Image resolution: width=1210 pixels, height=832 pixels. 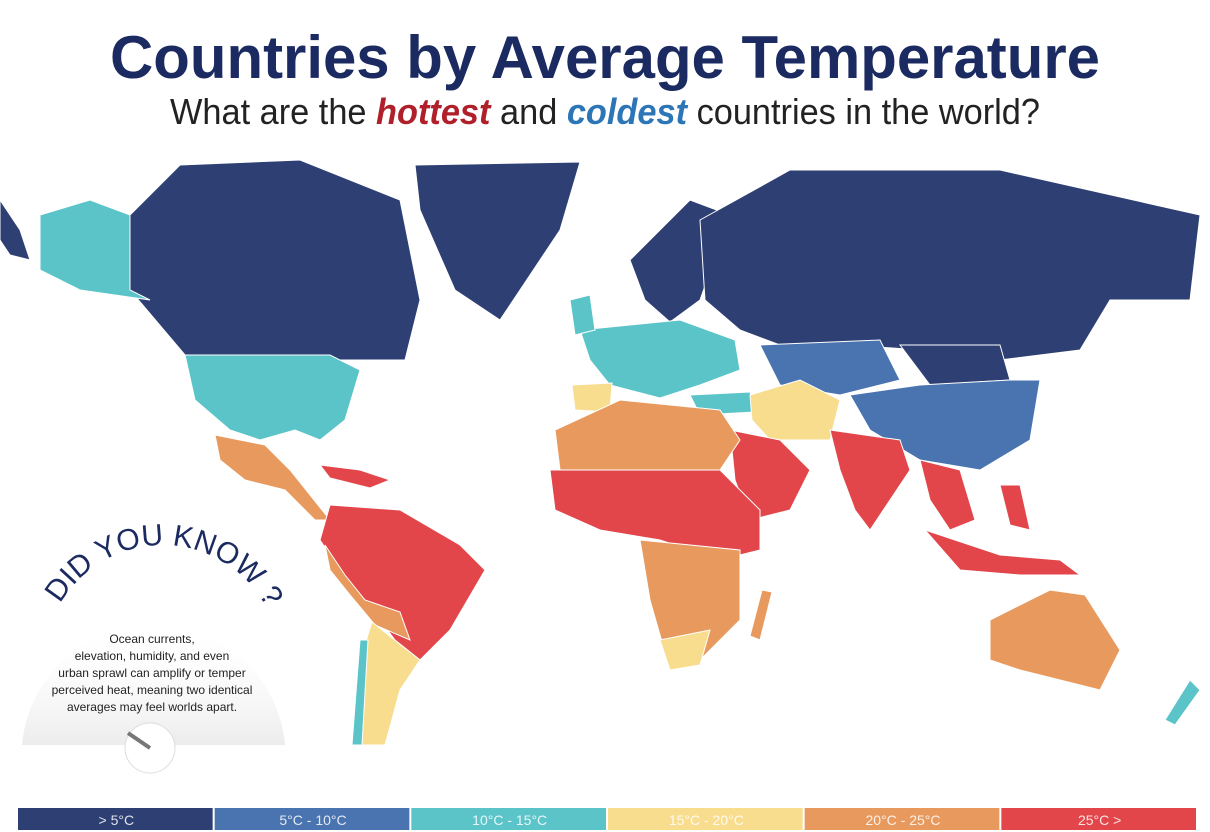 I want to click on subtitle-cold: coldest, so click(x=628, y=111).